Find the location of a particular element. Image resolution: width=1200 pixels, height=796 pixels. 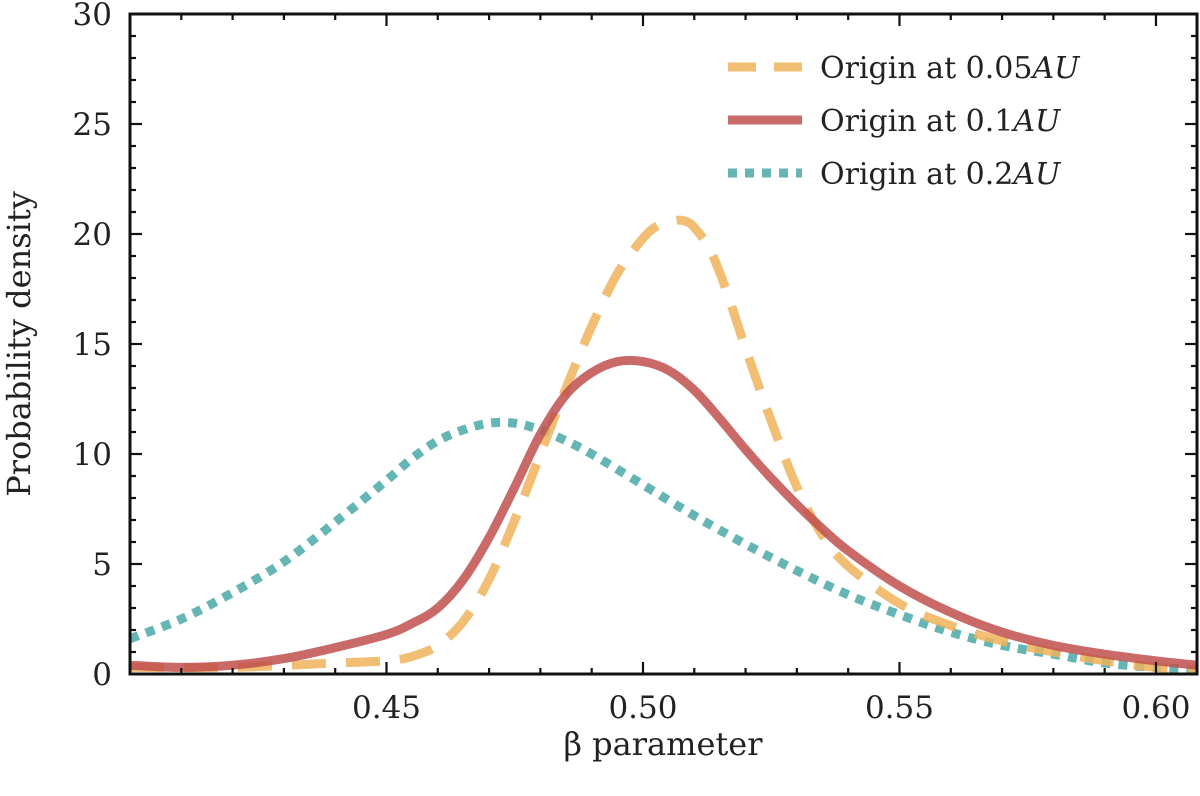

legend-label: Origin at 0.2AU is located at coordinates (941, 174).